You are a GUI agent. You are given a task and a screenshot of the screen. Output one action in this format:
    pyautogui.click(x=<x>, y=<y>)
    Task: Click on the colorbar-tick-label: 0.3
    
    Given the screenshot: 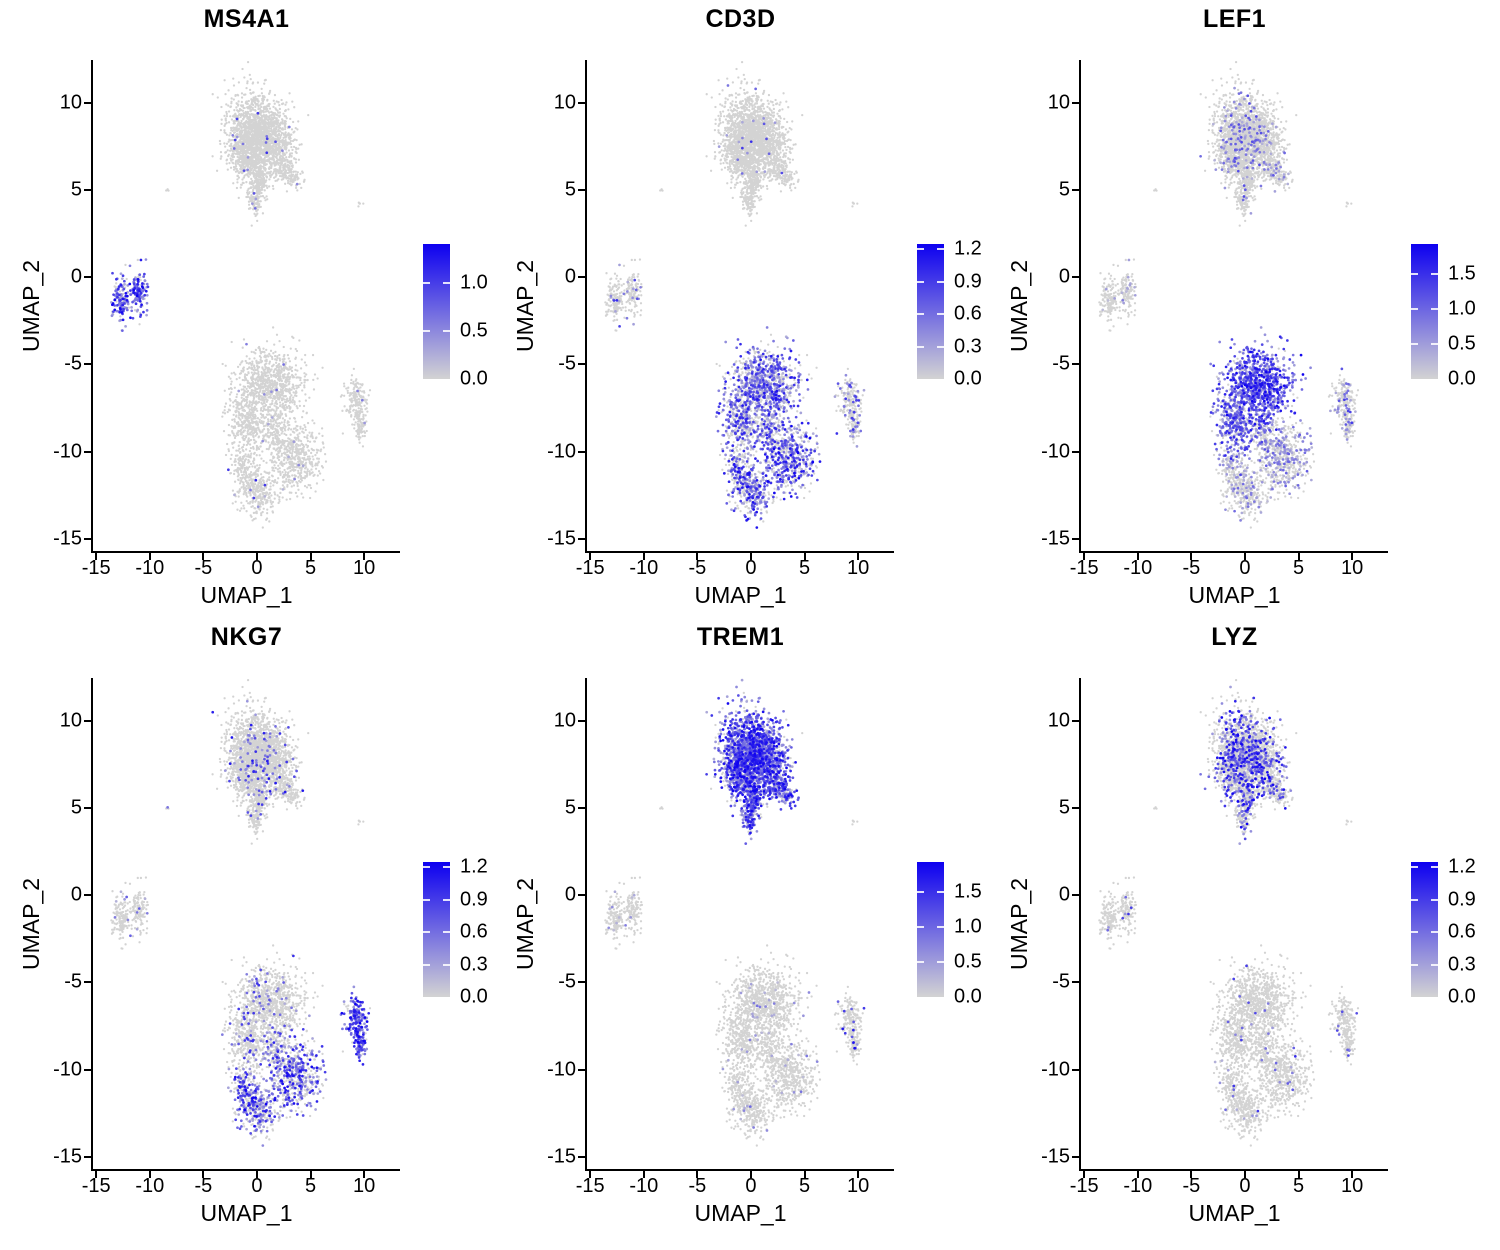 What is the action you would take?
    pyautogui.click(x=1462, y=964)
    